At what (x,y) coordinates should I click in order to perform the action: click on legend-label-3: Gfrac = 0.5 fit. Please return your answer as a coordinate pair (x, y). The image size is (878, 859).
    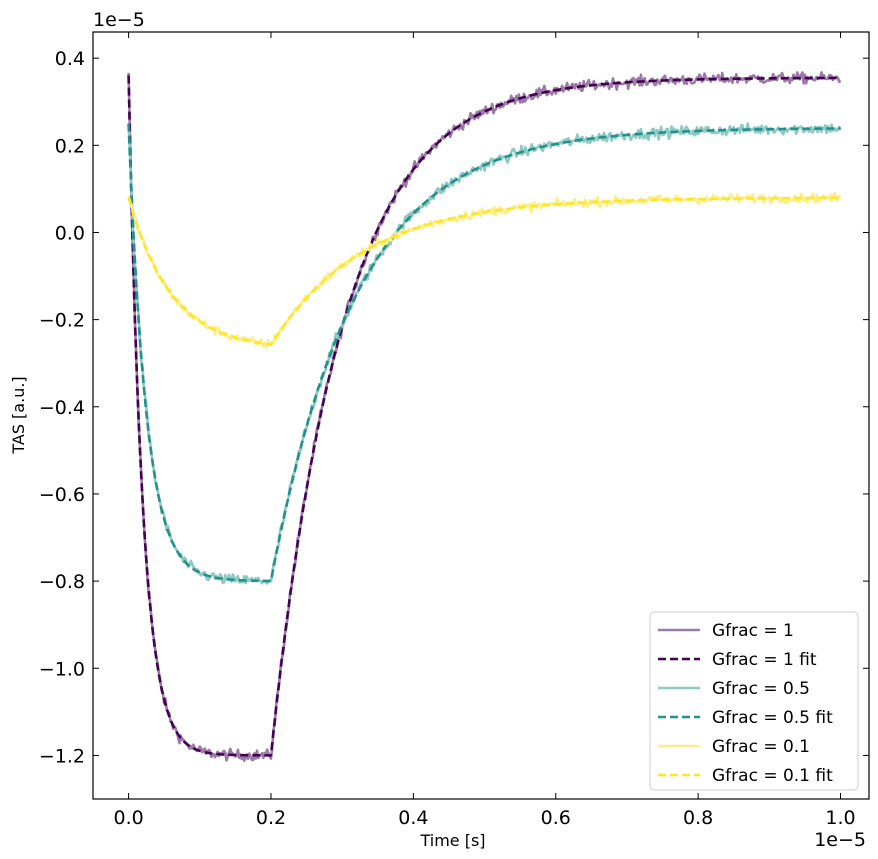
    Looking at the image, I should click on (772, 718).